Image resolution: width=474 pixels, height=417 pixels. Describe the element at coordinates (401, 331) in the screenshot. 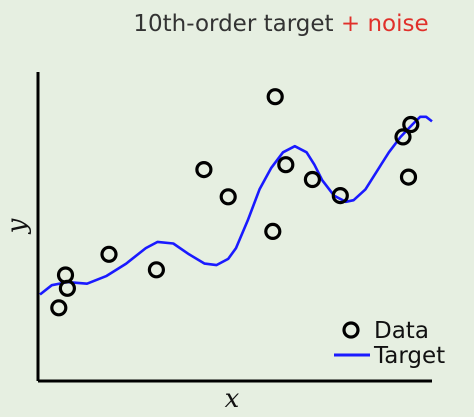

I see `legend-label-data: Data` at that location.